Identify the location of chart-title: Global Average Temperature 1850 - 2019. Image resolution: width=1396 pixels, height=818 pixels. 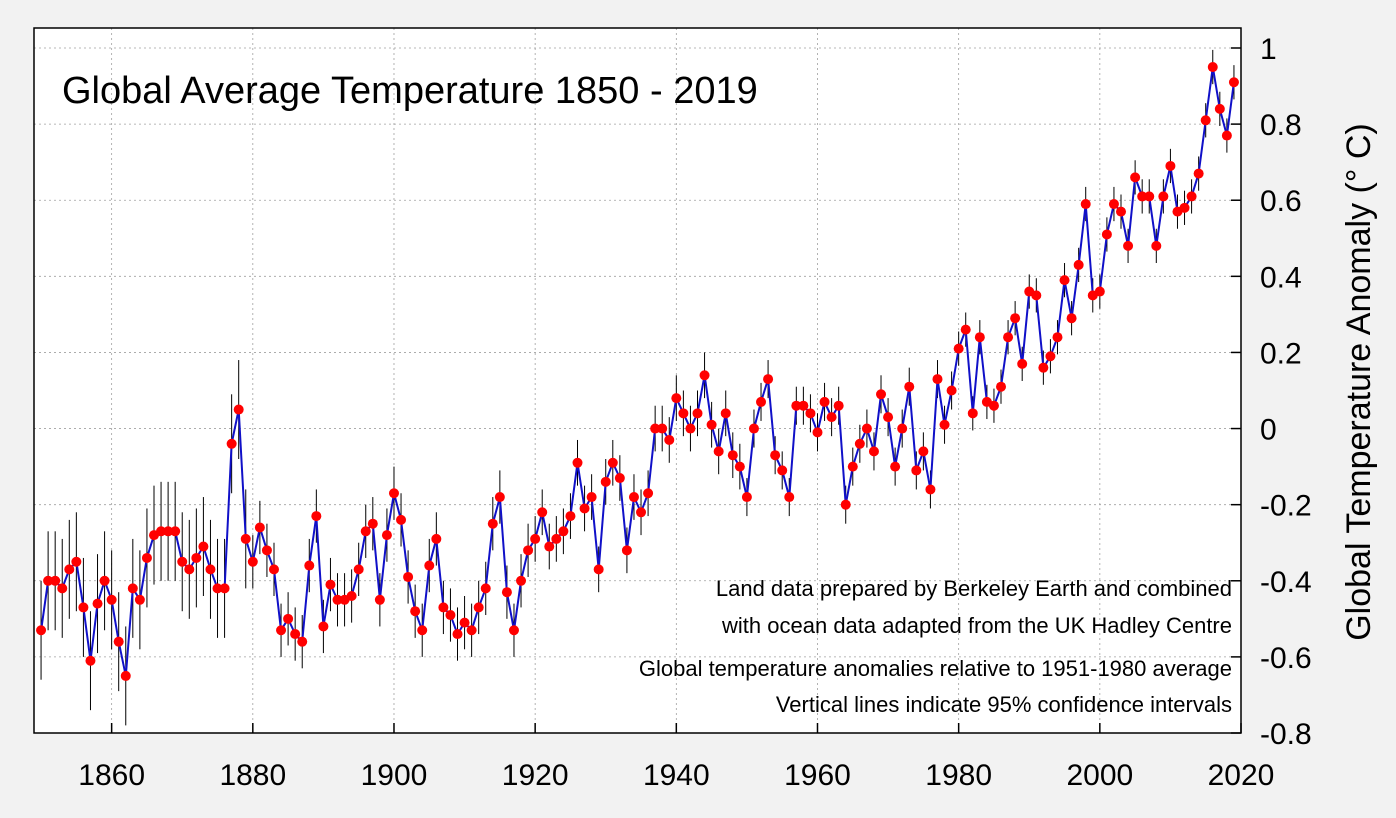
(410, 91).